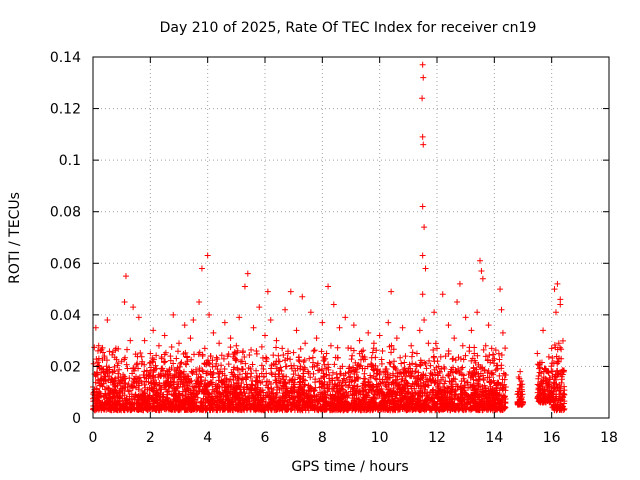 Image resolution: width=640 pixels, height=480 pixels. What do you see at coordinates (65, 367) in the screenshot?
I see `y-tick-label: 0.02` at bounding box center [65, 367].